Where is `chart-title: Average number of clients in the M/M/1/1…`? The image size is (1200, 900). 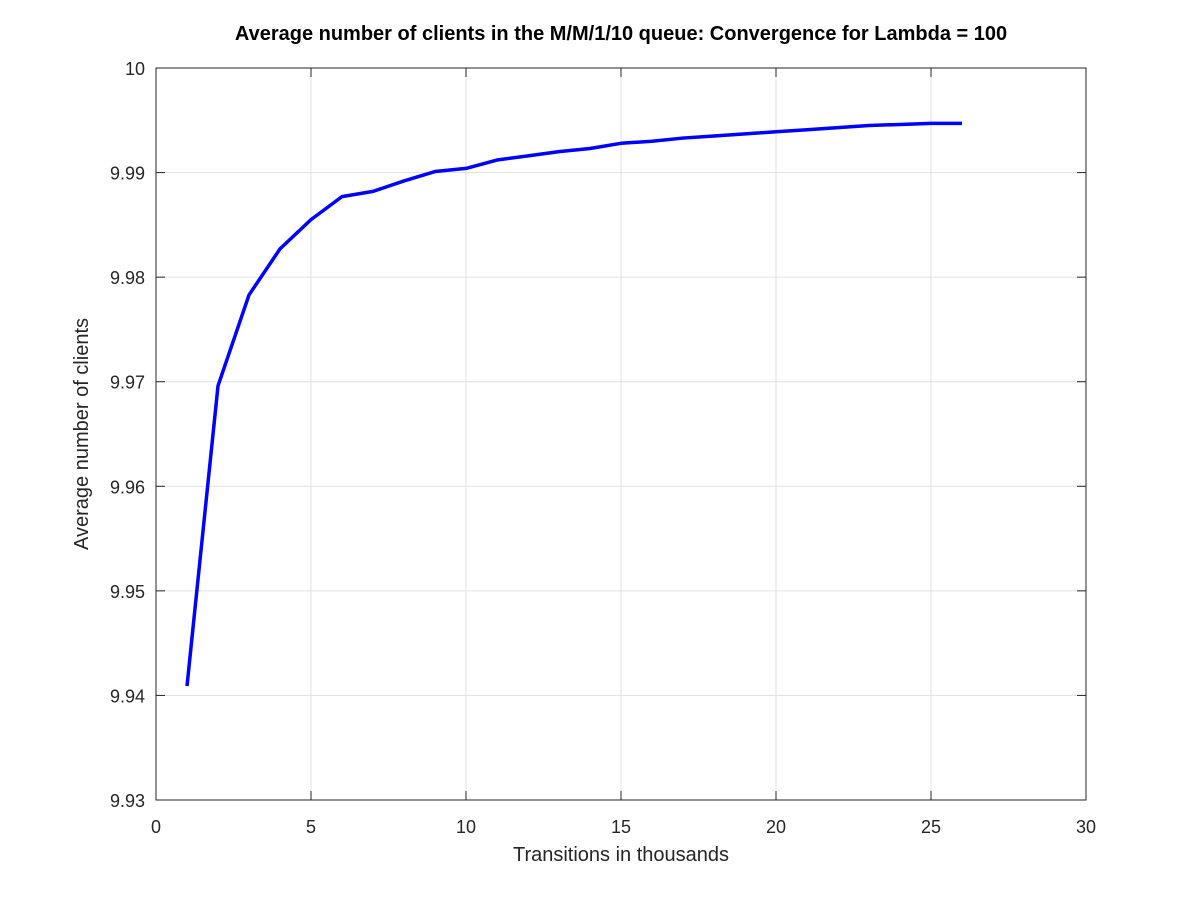
chart-title: Average number of clients in the M/M/1/1… is located at coordinates (621, 34).